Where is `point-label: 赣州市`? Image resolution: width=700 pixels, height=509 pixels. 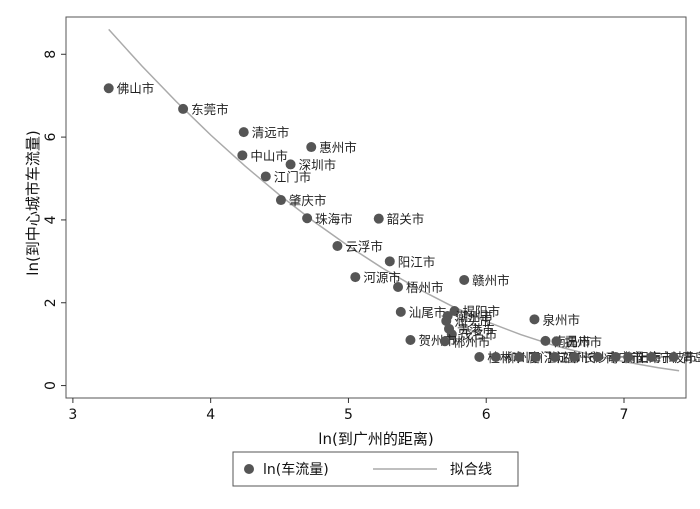 point-label: 赣州市 is located at coordinates (491, 280).